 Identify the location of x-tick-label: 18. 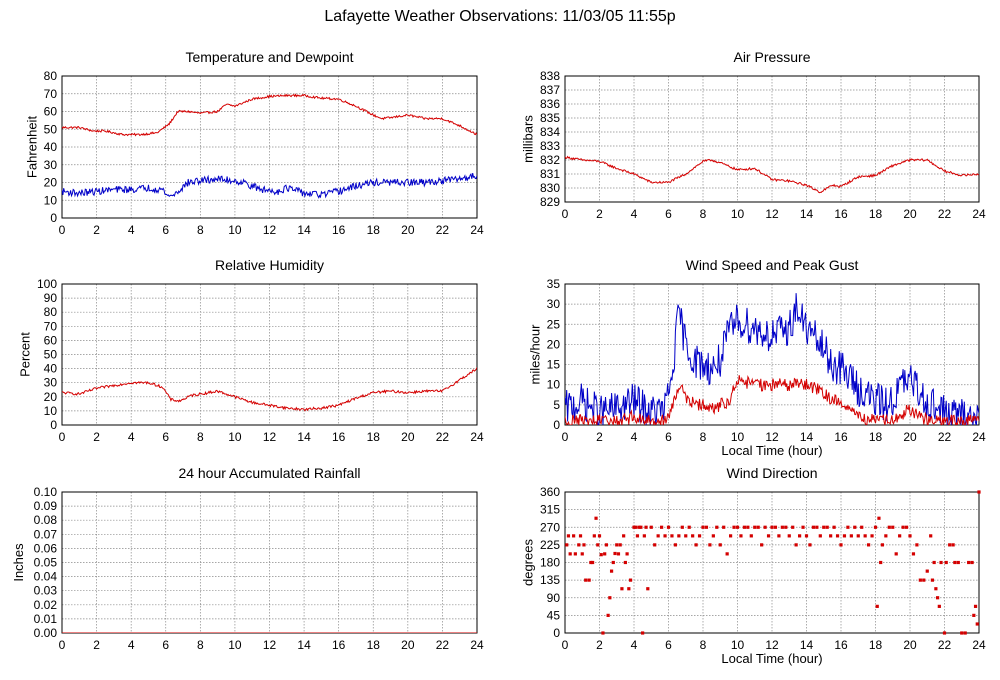
(374, 645).